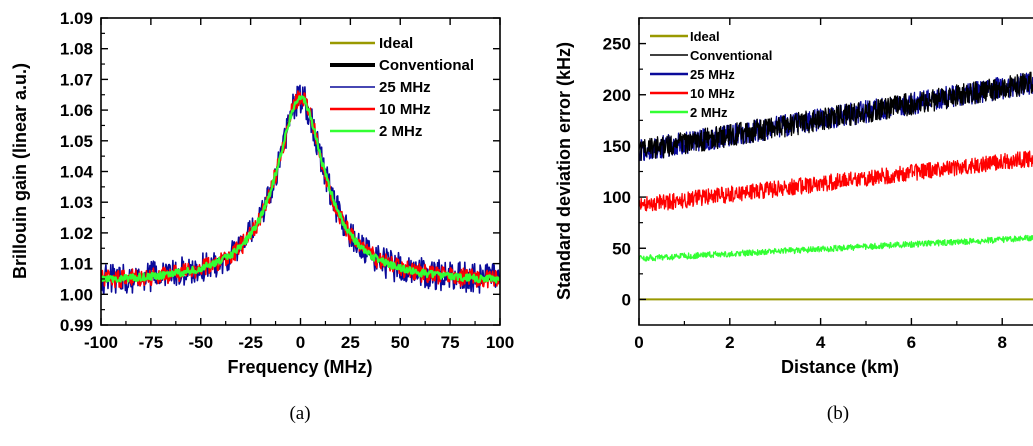  I want to click on chart-b-legend-label-25-mhz: 25 MHz, so click(712, 74).